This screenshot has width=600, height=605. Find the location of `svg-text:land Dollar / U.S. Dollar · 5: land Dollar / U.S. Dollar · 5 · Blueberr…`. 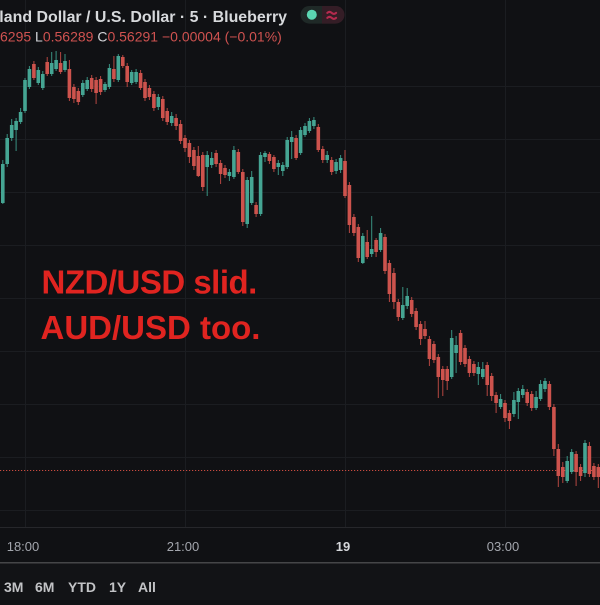

svg-text:land Dollar / U.S. Dollar · 5: land Dollar / U.S. Dollar · 5 · Blueberr… is located at coordinates (143, 17).